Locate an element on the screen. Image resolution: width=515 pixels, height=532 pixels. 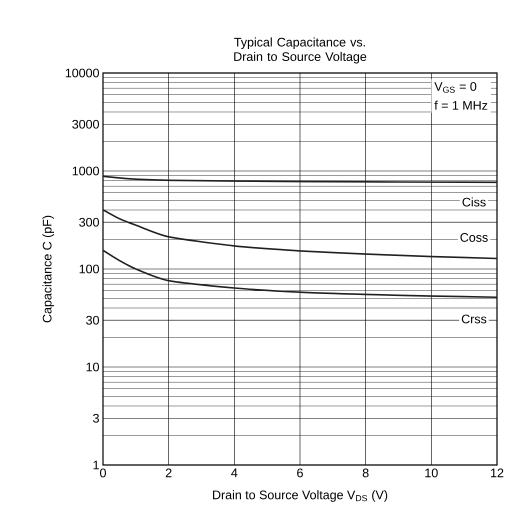
y-tick-label: 100 is located at coordinates (89, 269).